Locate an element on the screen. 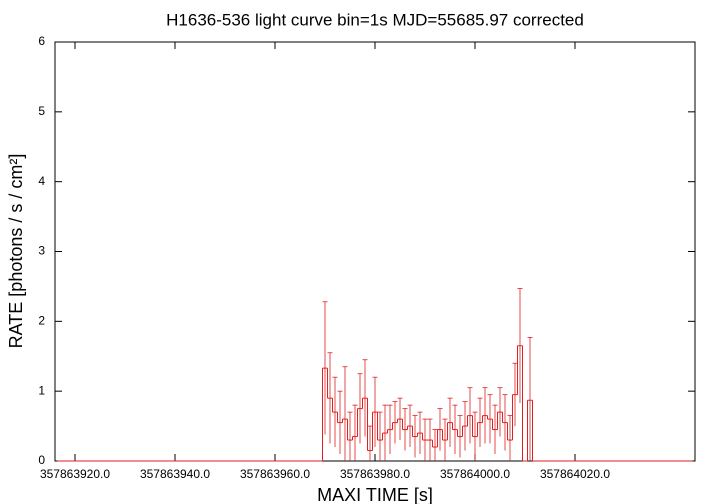  y-tick-label: 6 is located at coordinates (41, 41).